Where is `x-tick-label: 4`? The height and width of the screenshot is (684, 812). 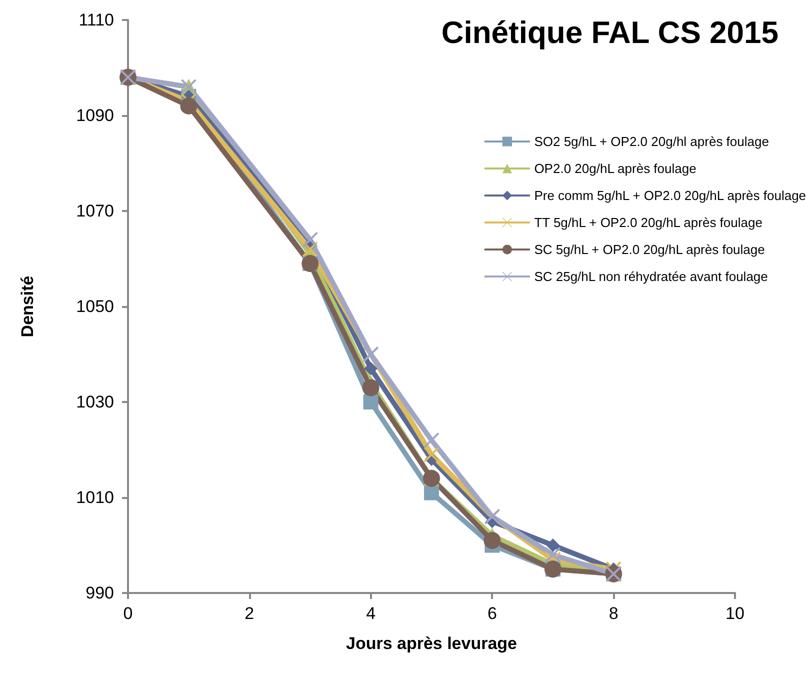
x-tick-label: 4 is located at coordinates (371, 613).